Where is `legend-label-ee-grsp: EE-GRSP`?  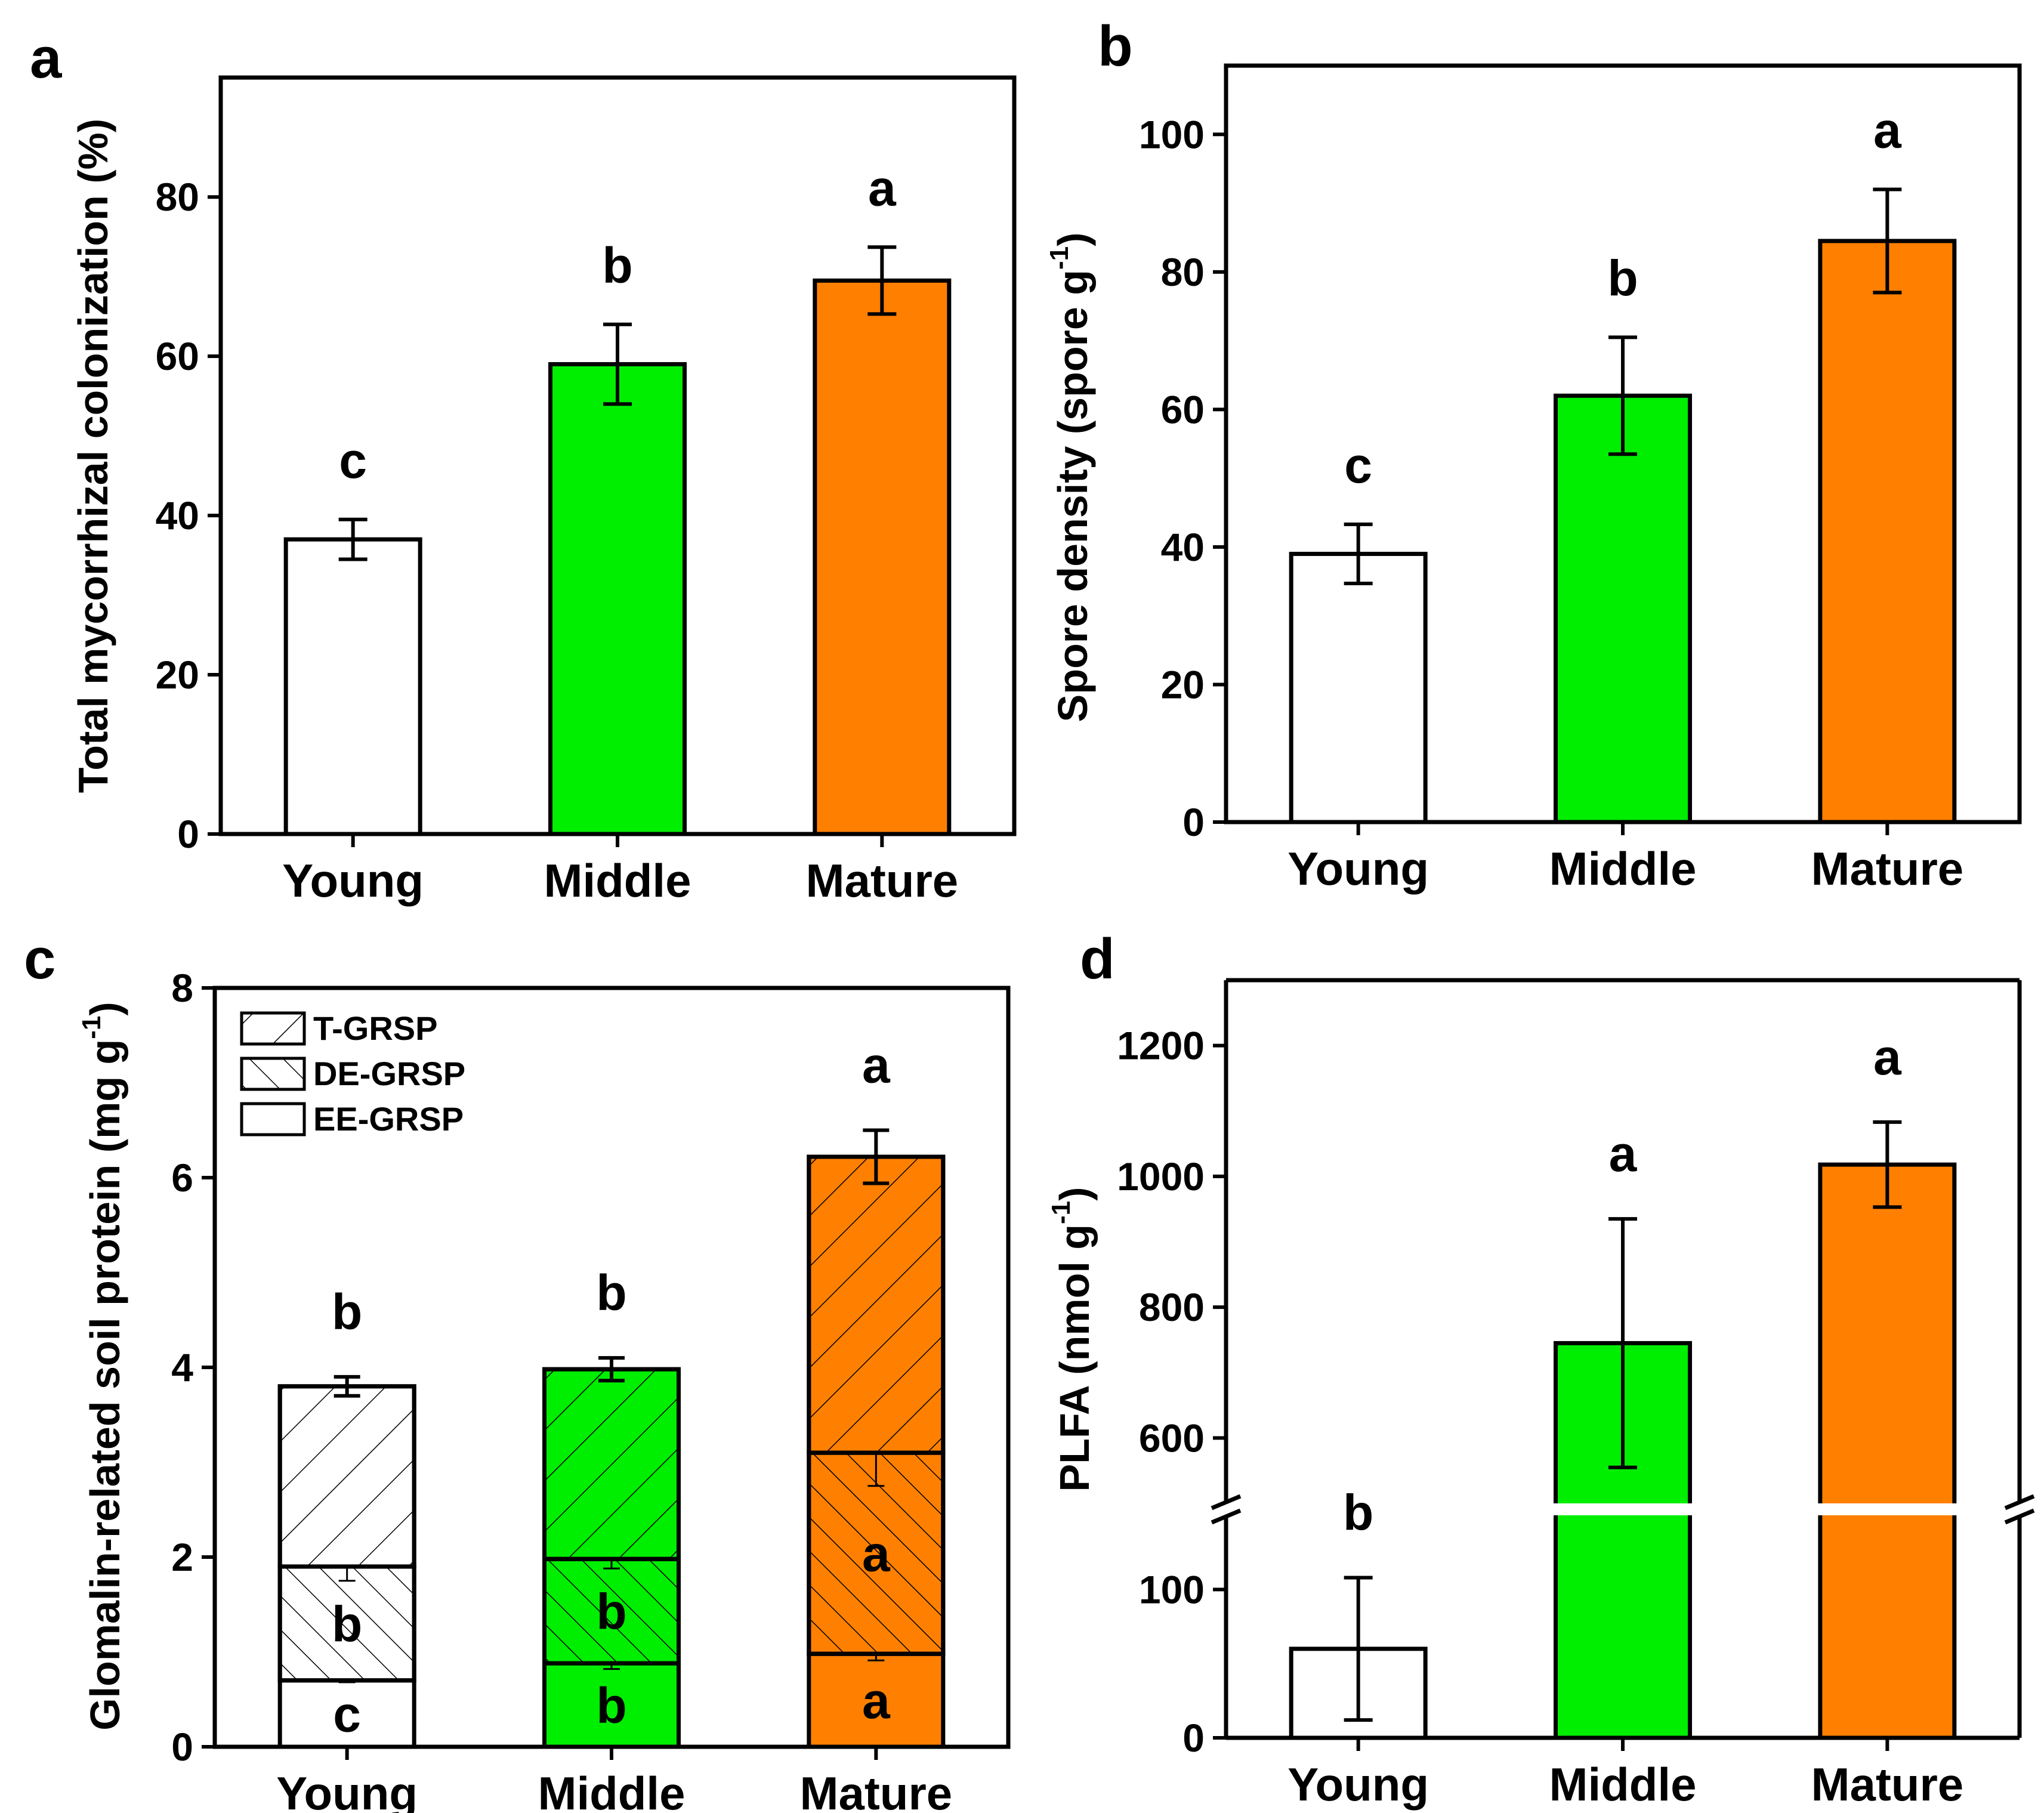
legend-label-ee-grsp: EE-GRSP is located at coordinates (389, 1119).